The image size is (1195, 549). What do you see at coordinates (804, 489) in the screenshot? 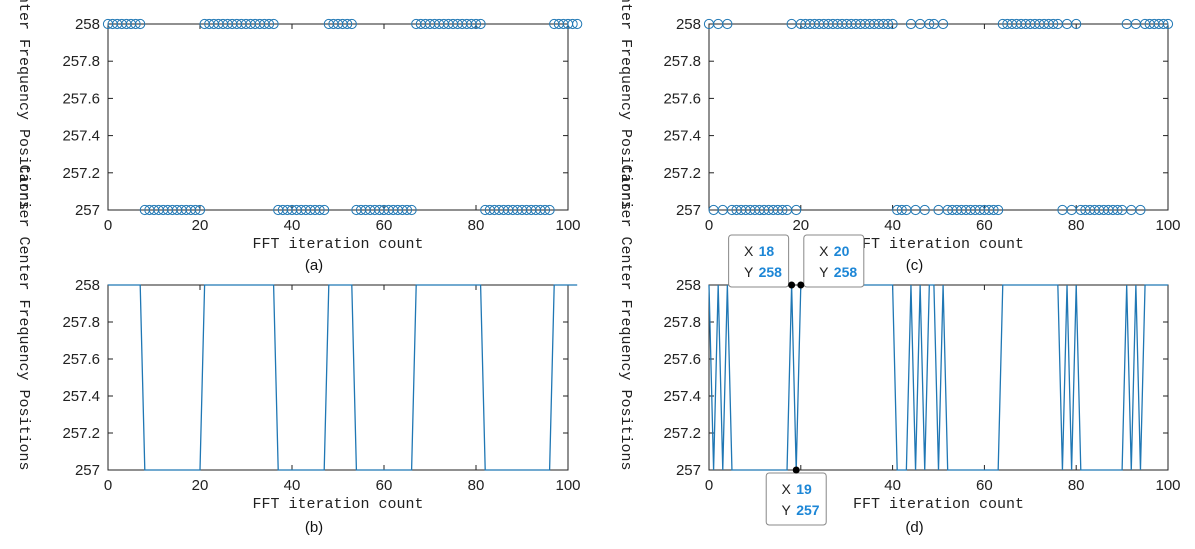
I see `datatip-x-value: 19` at bounding box center [804, 489].